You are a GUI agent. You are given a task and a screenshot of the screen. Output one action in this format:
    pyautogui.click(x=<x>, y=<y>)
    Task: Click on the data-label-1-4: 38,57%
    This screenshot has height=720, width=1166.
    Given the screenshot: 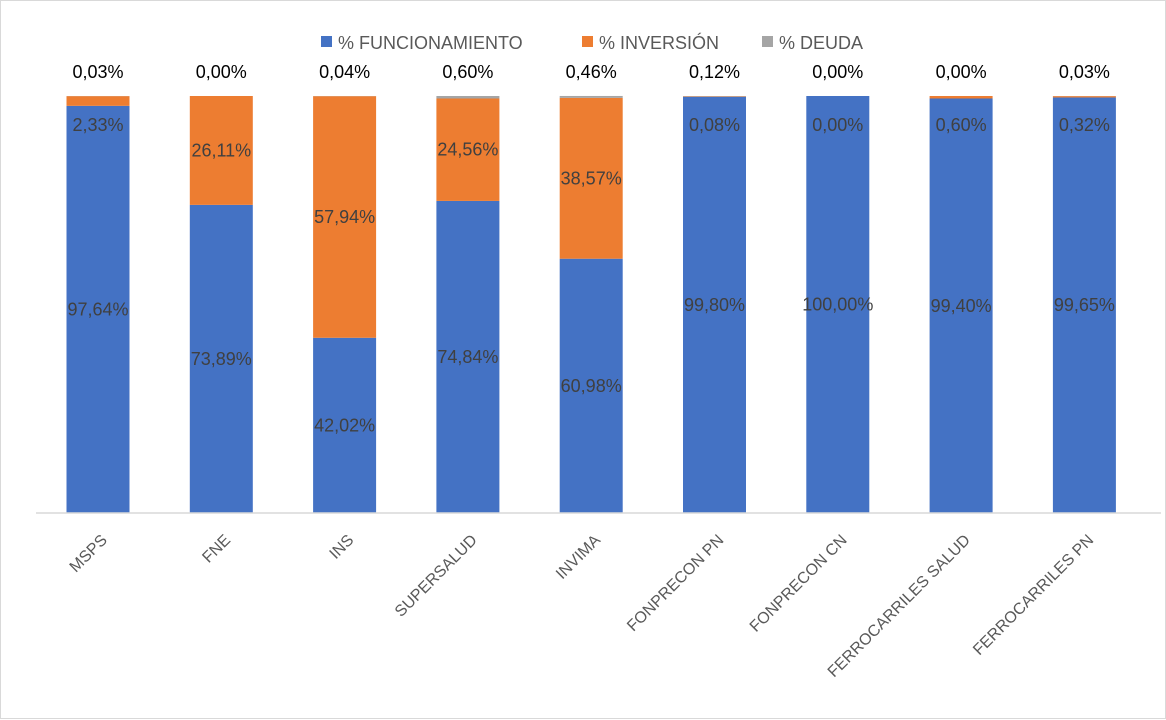 What is the action you would take?
    pyautogui.click(x=591, y=178)
    